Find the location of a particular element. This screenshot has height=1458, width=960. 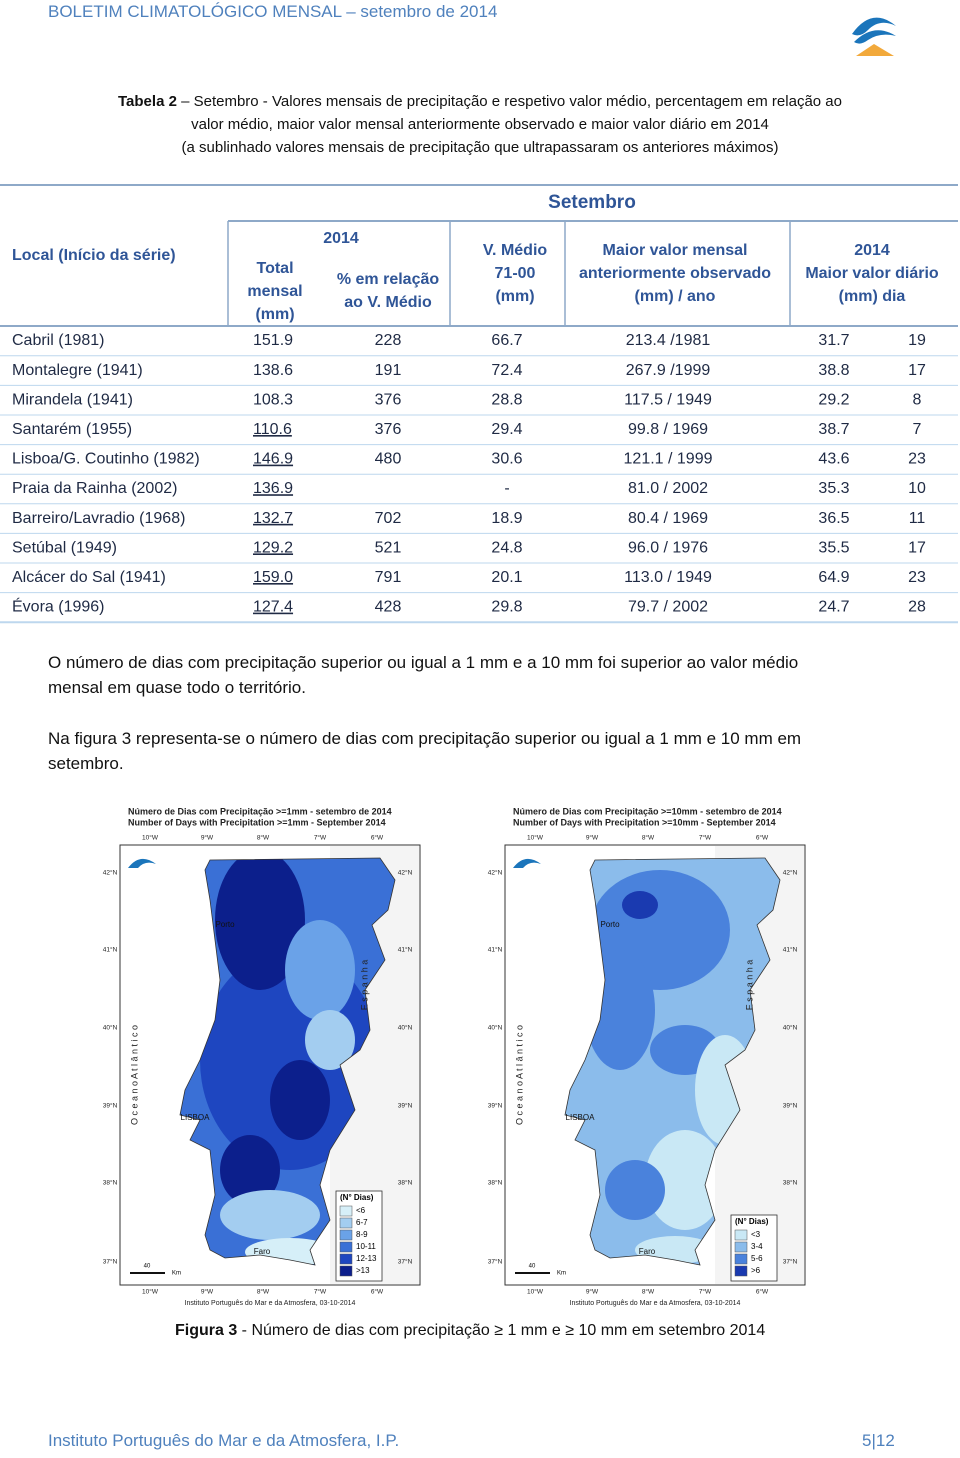

legend-label: >6 is located at coordinates (756, 1270).